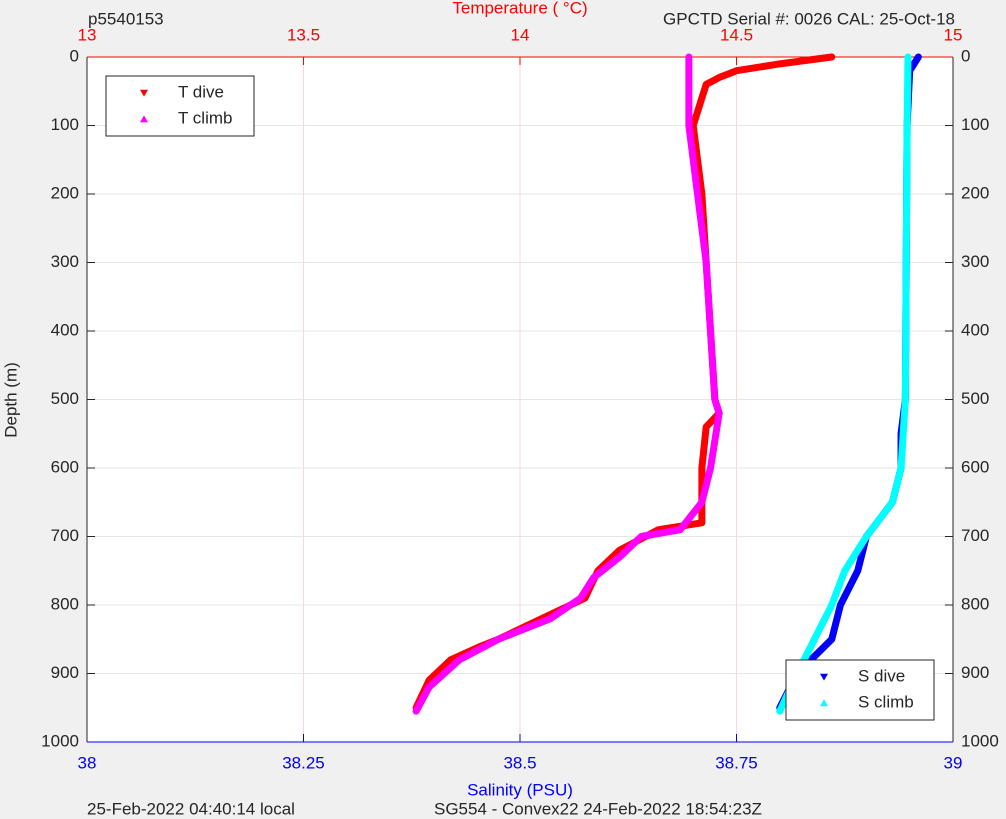  Describe the element at coordinates (191, 808) in the screenshot. I see `footer-left: 25-Feb-2022 04:40:14 local` at that location.